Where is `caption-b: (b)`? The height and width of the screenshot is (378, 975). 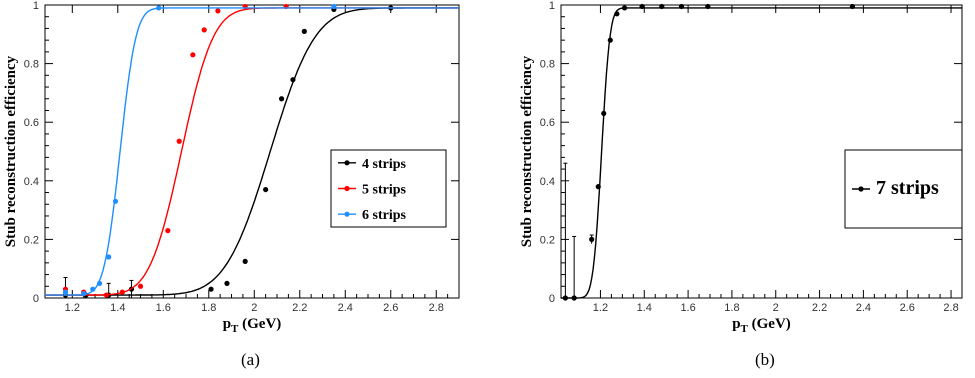 caption-b: (b) is located at coordinates (765, 359).